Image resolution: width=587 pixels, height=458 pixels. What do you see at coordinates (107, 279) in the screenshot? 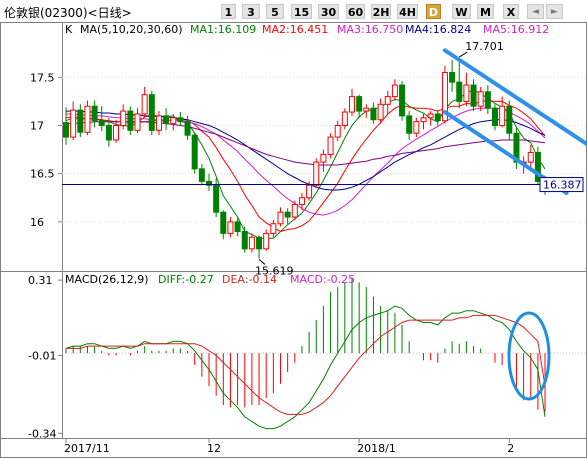
I see `macd-legend-label: MACD(26,12,9)` at bounding box center [107, 279].